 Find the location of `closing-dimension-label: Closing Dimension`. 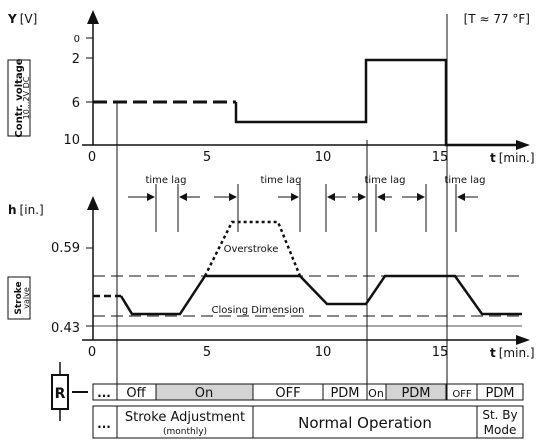

closing-dimension-label: Closing Dimension is located at coordinates (258, 310).